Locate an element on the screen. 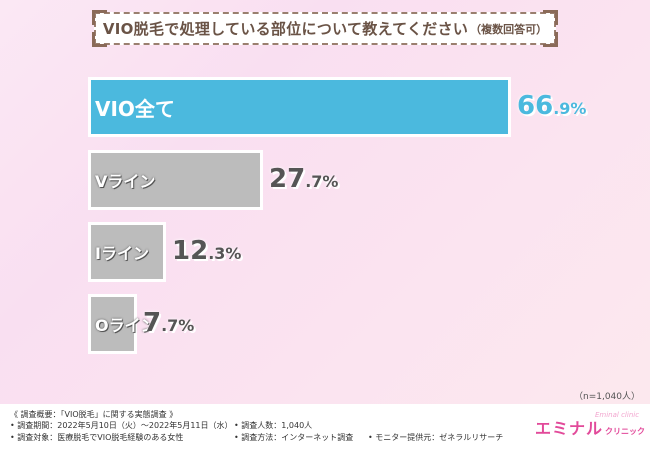 This screenshot has height=450, width=650. bar-value-label: 12.3% is located at coordinates (207, 251).